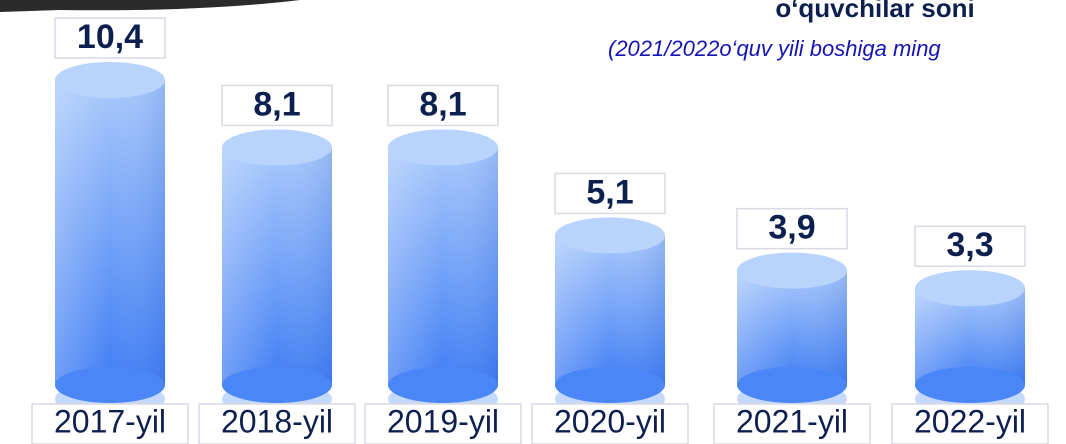  What do you see at coordinates (443, 421) in the screenshot?
I see `x-tick-label: 2019-yil` at bounding box center [443, 421].